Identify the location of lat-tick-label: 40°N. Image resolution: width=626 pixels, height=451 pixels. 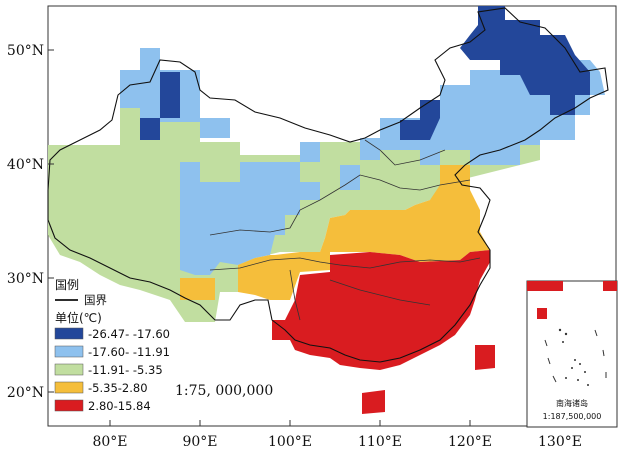
(25, 165).